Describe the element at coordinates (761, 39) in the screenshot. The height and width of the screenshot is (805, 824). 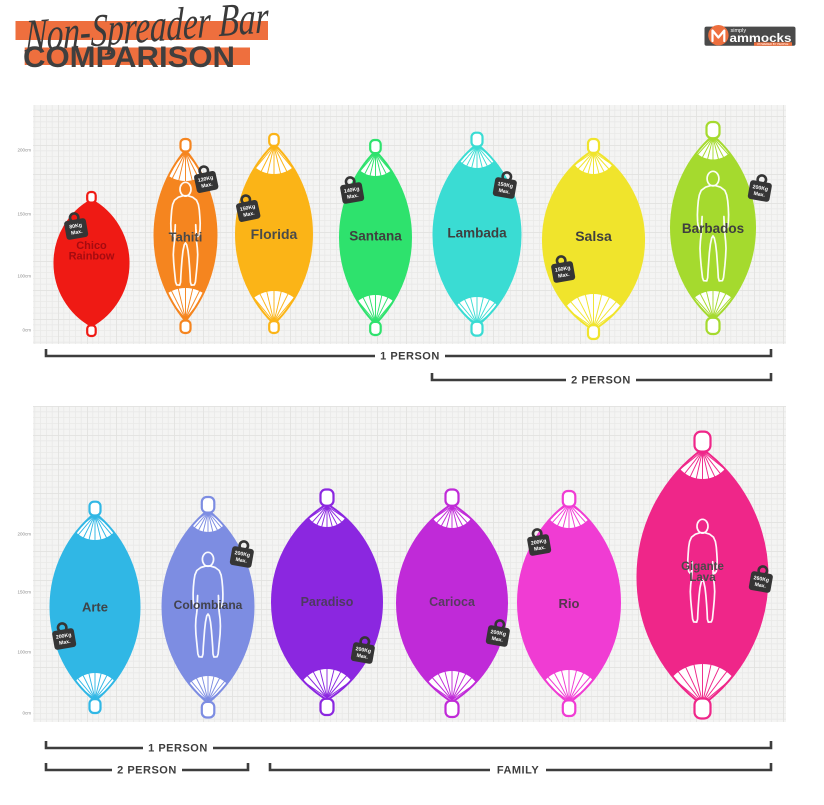
I see `svg-text: ammocks` at that location.